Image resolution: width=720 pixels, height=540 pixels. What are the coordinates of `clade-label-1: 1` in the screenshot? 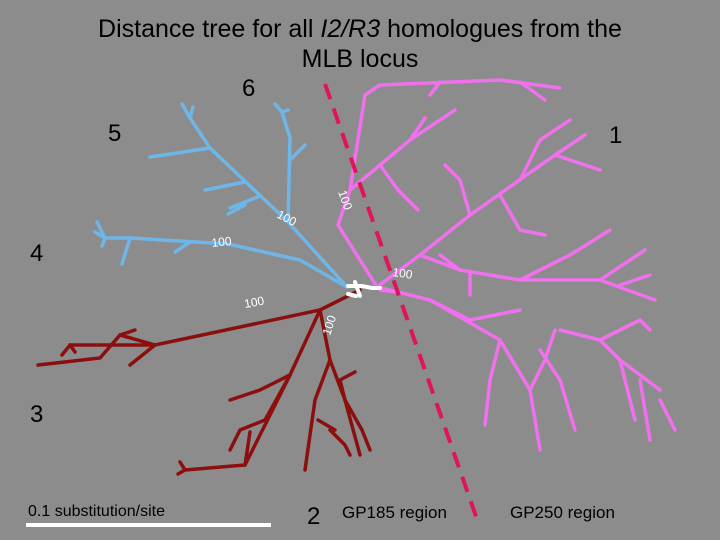 It's located at (616, 135).